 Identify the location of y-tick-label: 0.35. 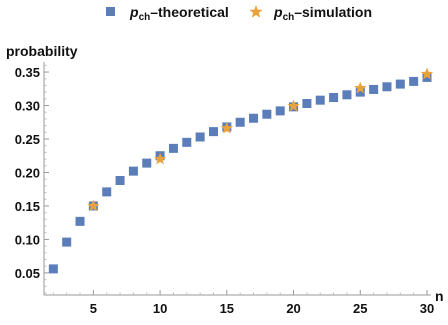
(27, 72).